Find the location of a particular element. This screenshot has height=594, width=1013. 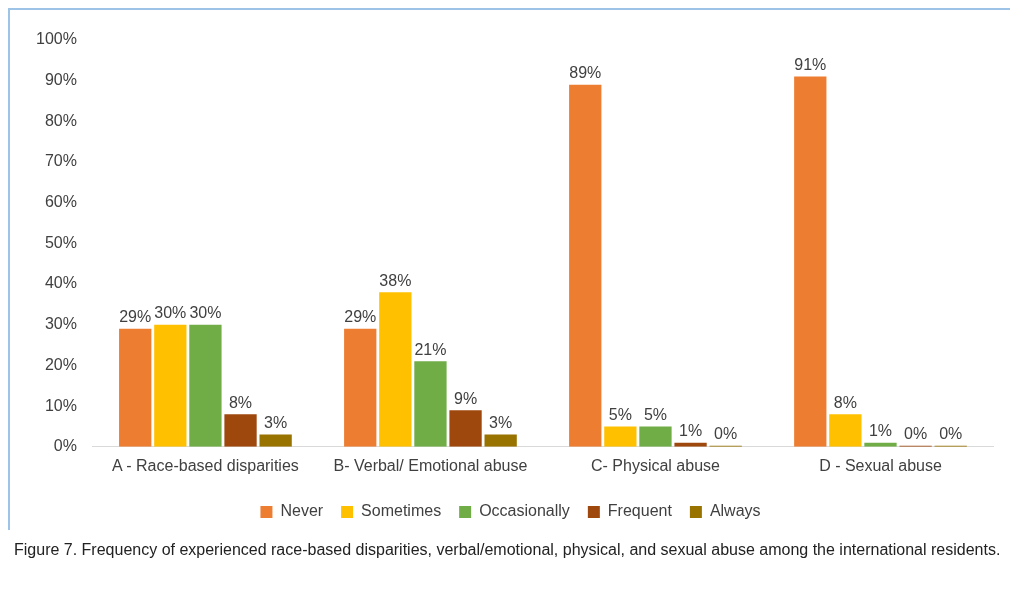

legend-label: Occasionally is located at coordinates (524, 511).